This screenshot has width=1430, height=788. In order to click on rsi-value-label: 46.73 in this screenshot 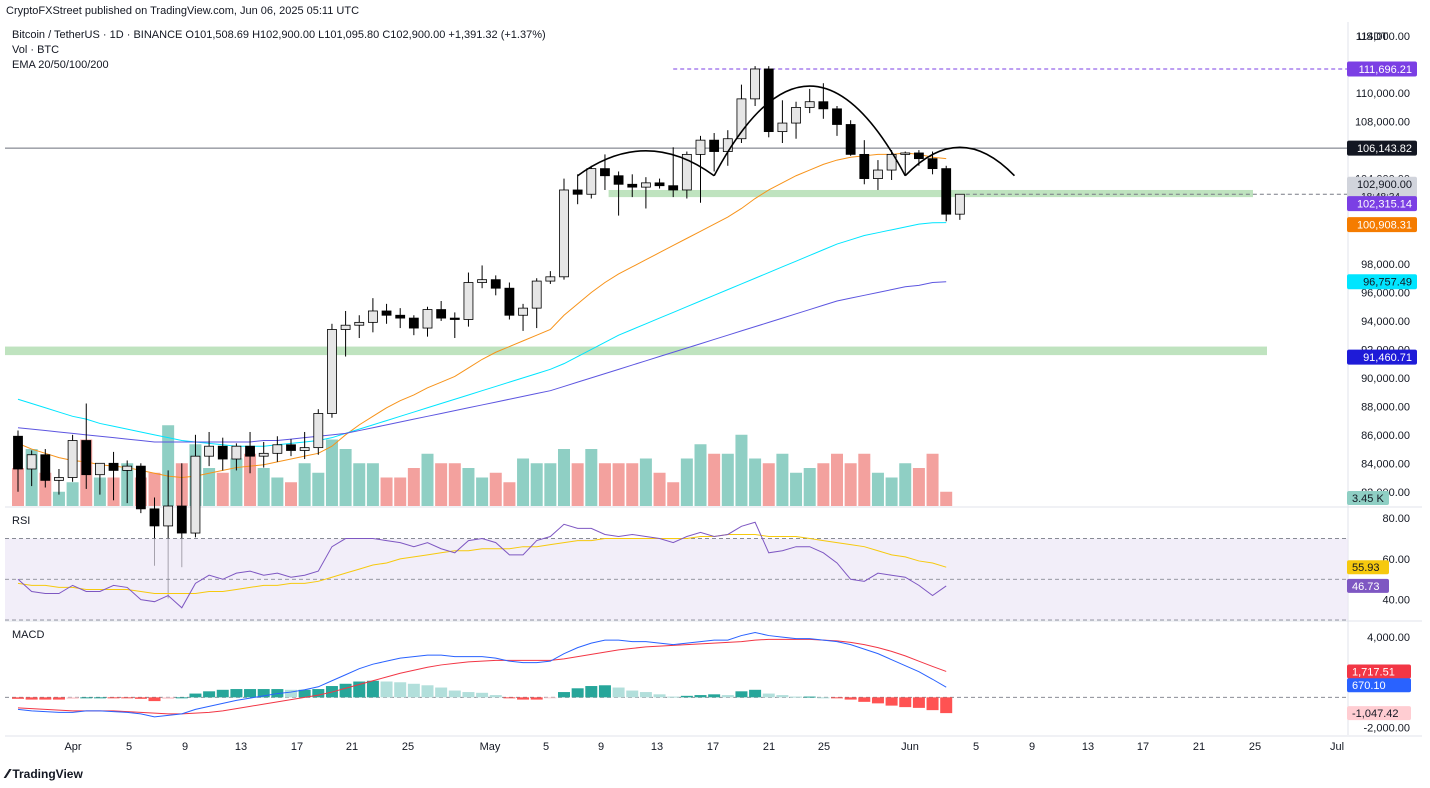, I will do `click(1368, 585)`.